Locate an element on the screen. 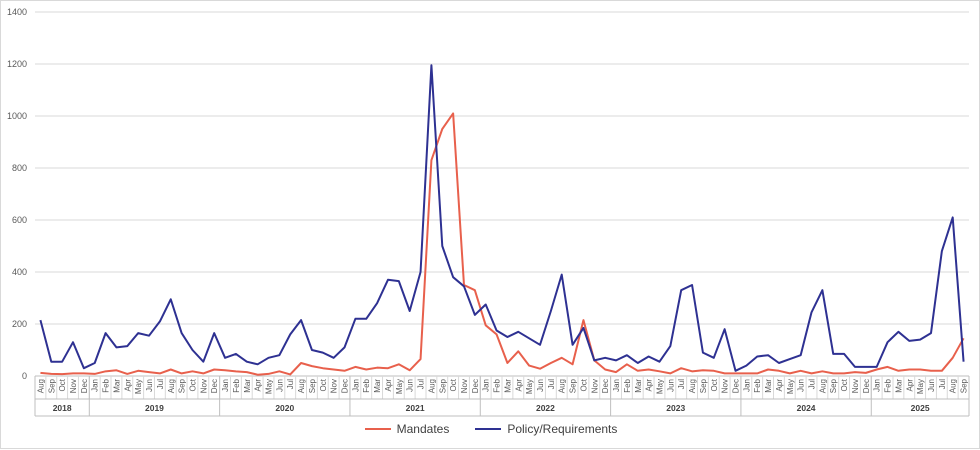 The width and height of the screenshot is (980, 450). legend: Mandates Policy/Requirements is located at coordinates (490, 429).